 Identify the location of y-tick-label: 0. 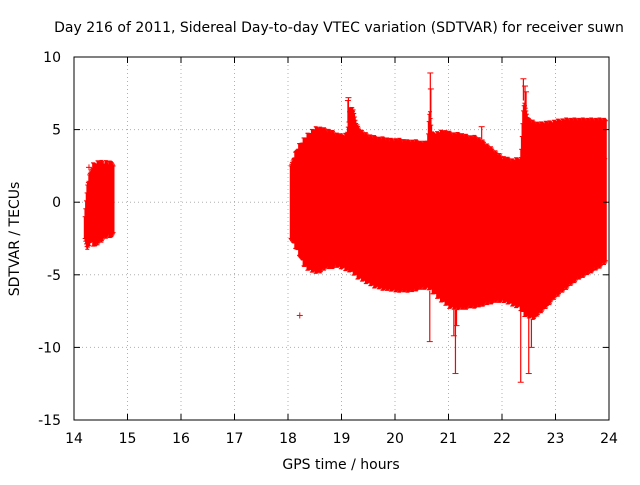
(56, 203).